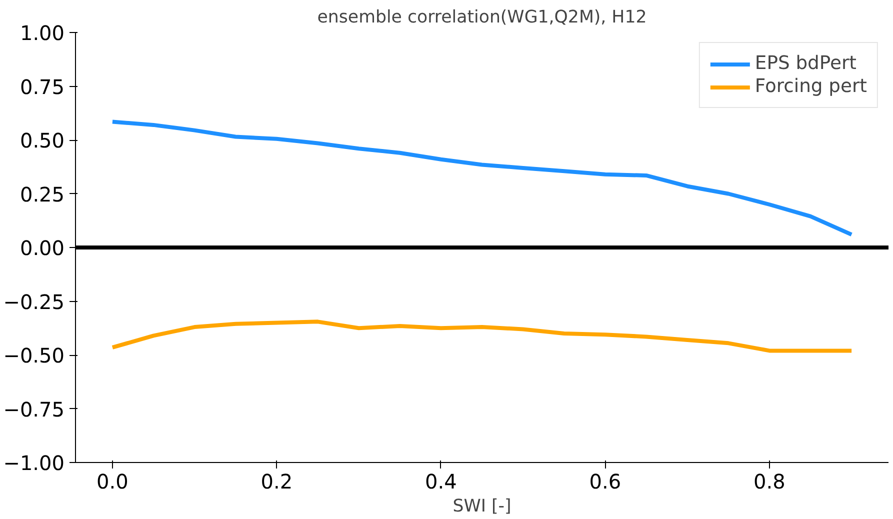 The image size is (893, 519). What do you see at coordinates (42, 86) in the screenshot?
I see `y-tick-label: 0.75` at bounding box center [42, 86].